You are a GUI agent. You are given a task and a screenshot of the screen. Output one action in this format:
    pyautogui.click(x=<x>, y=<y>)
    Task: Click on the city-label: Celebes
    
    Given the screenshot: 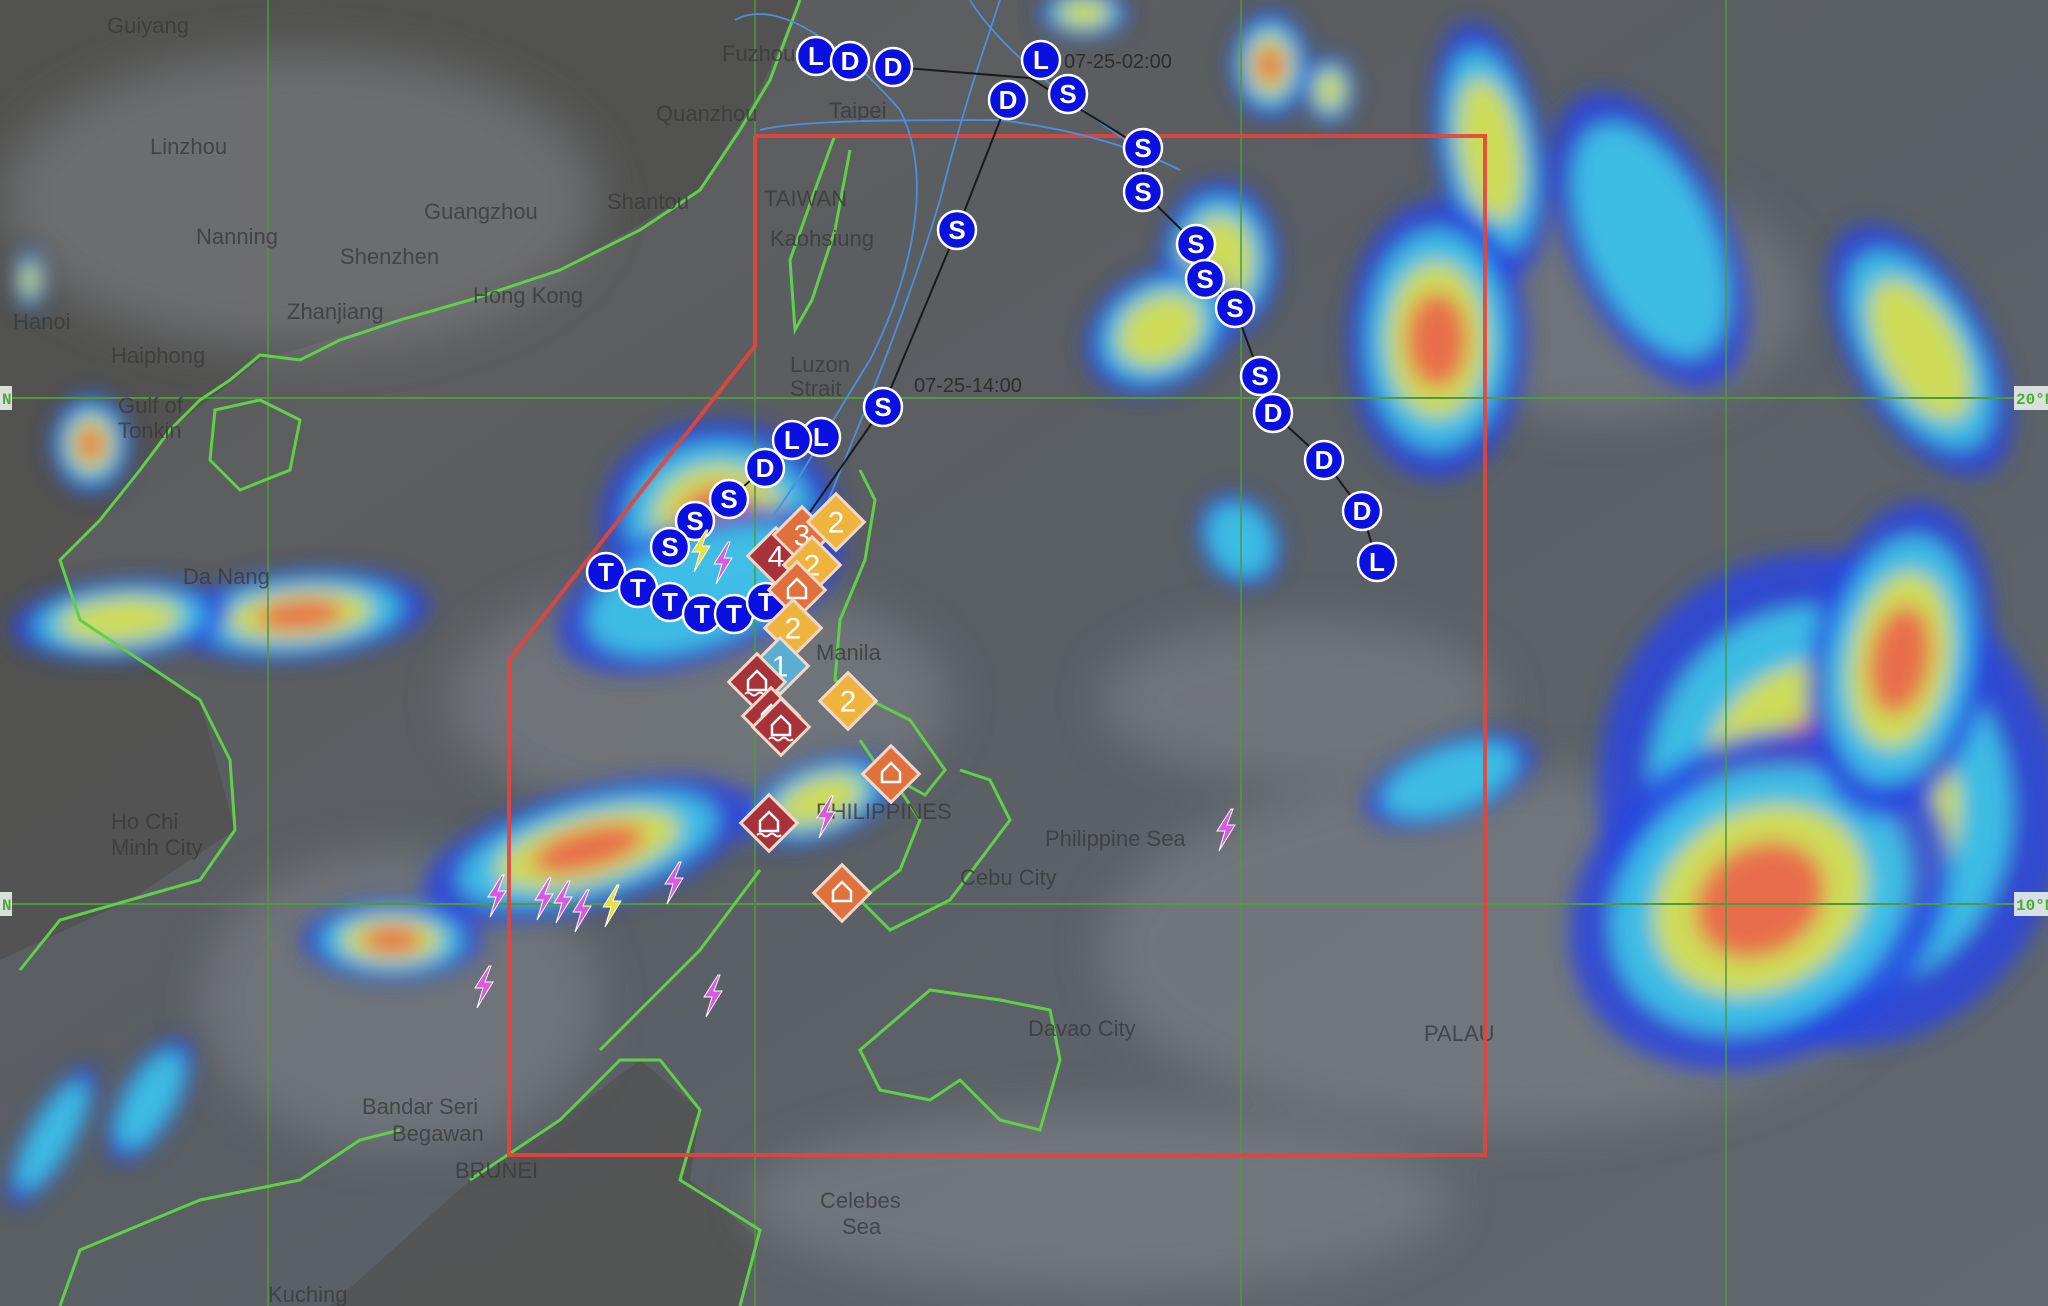 What is the action you would take?
    pyautogui.click(x=860, y=1200)
    